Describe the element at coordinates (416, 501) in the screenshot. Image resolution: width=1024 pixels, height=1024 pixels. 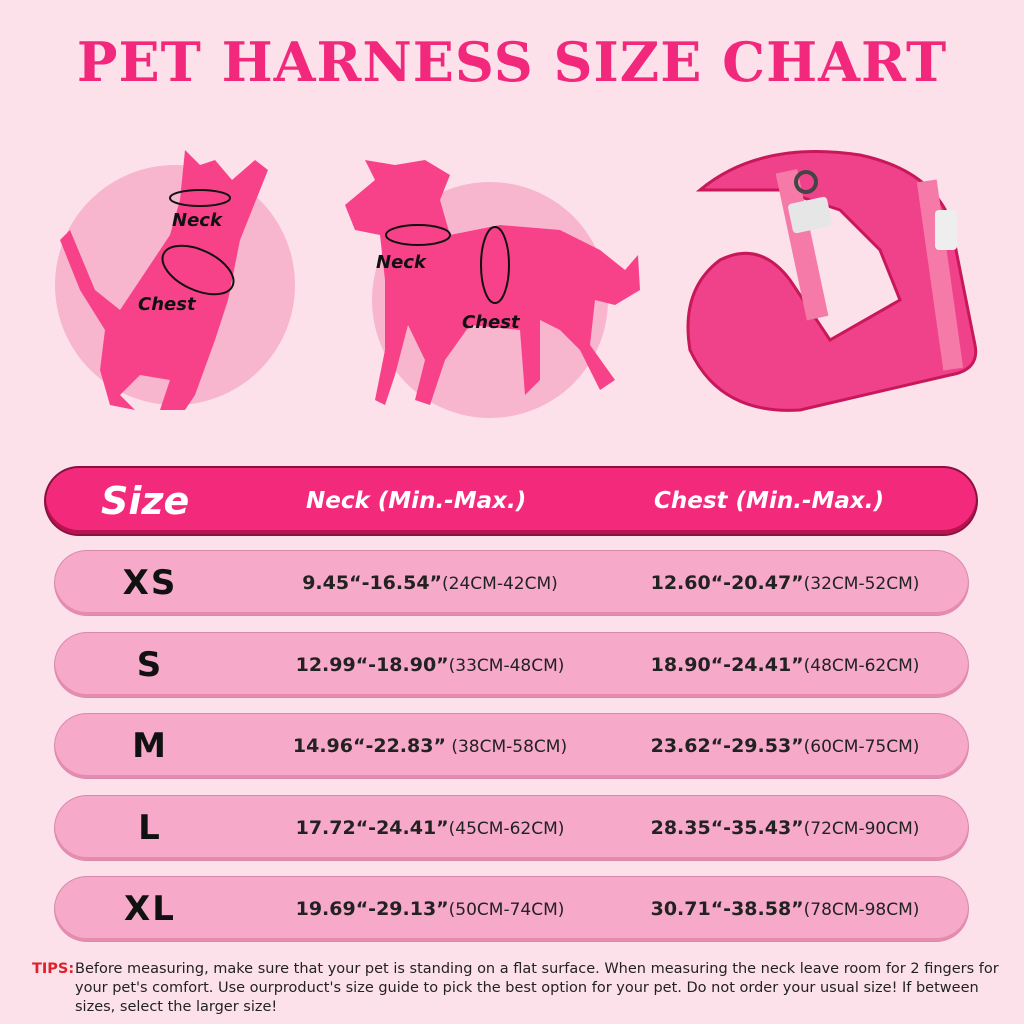
I see `neck-header: Neck (Min.-Max.)` at that location.